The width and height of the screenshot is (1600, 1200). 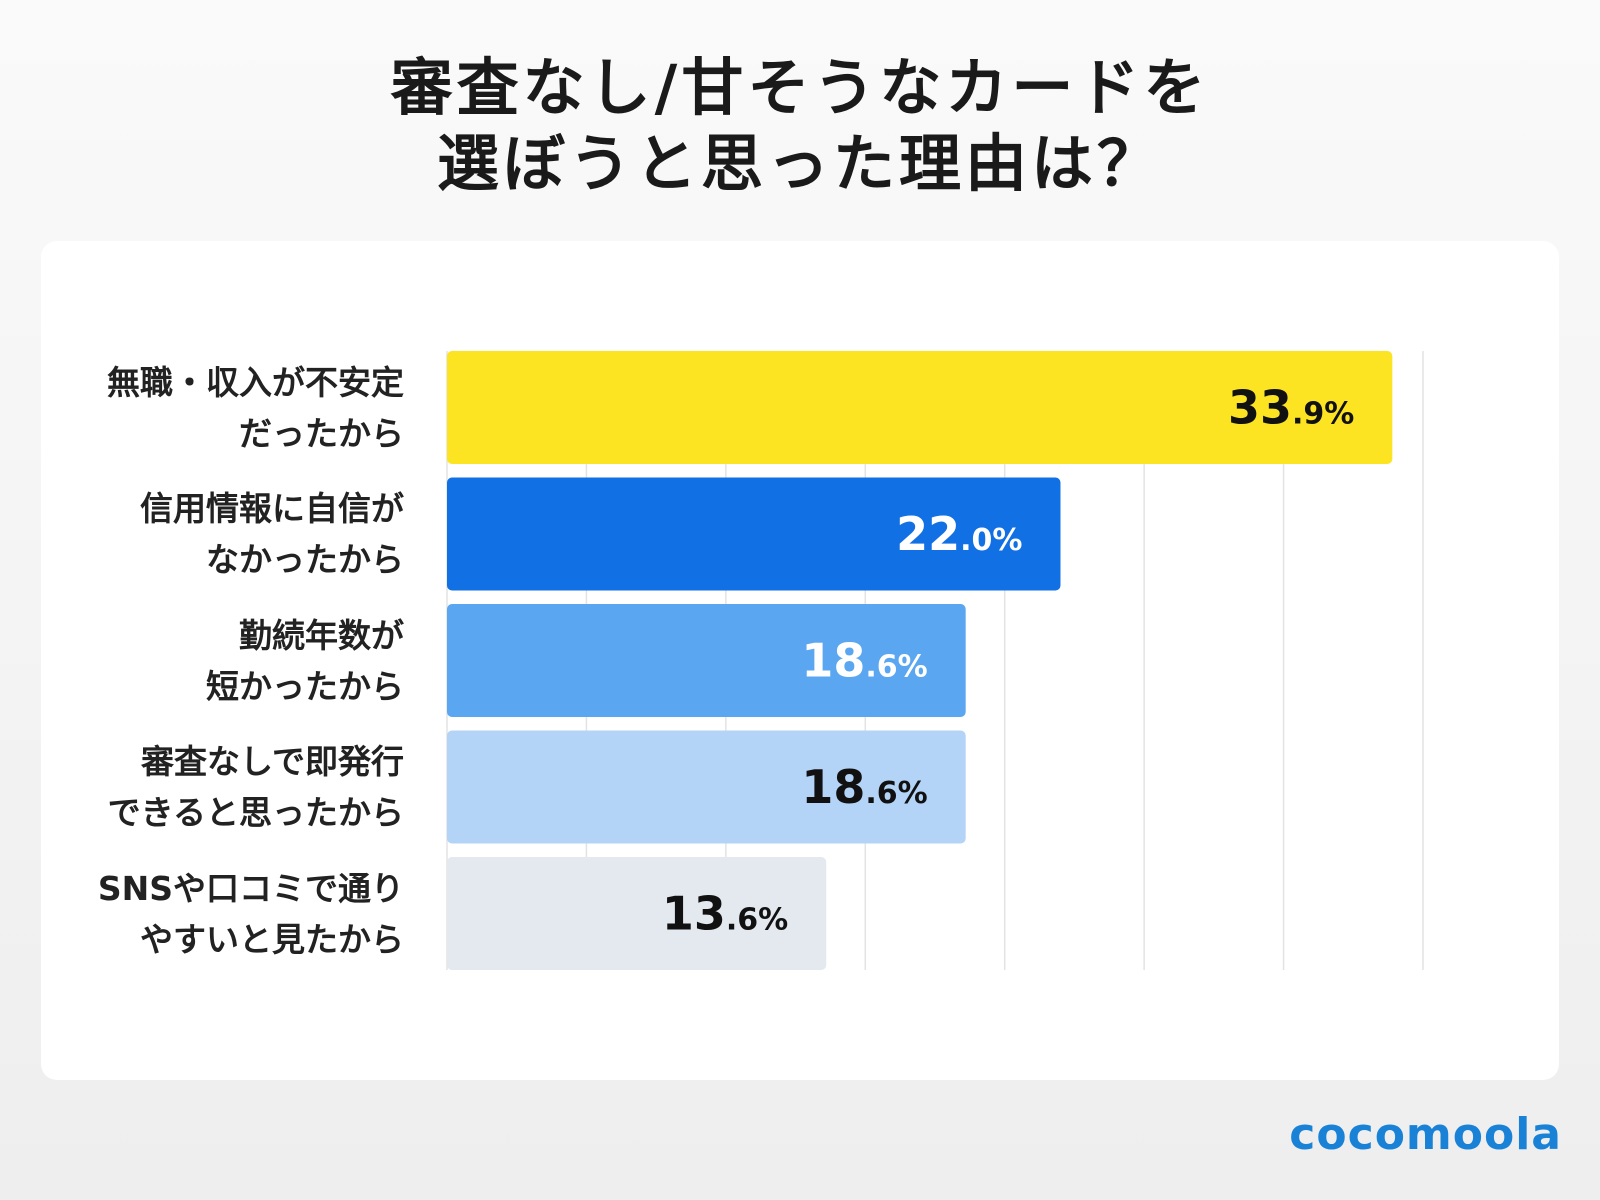 What do you see at coordinates (272, 534) in the screenshot?
I see `category-label: 信用情報に自信が なかったから` at bounding box center [272, 534].